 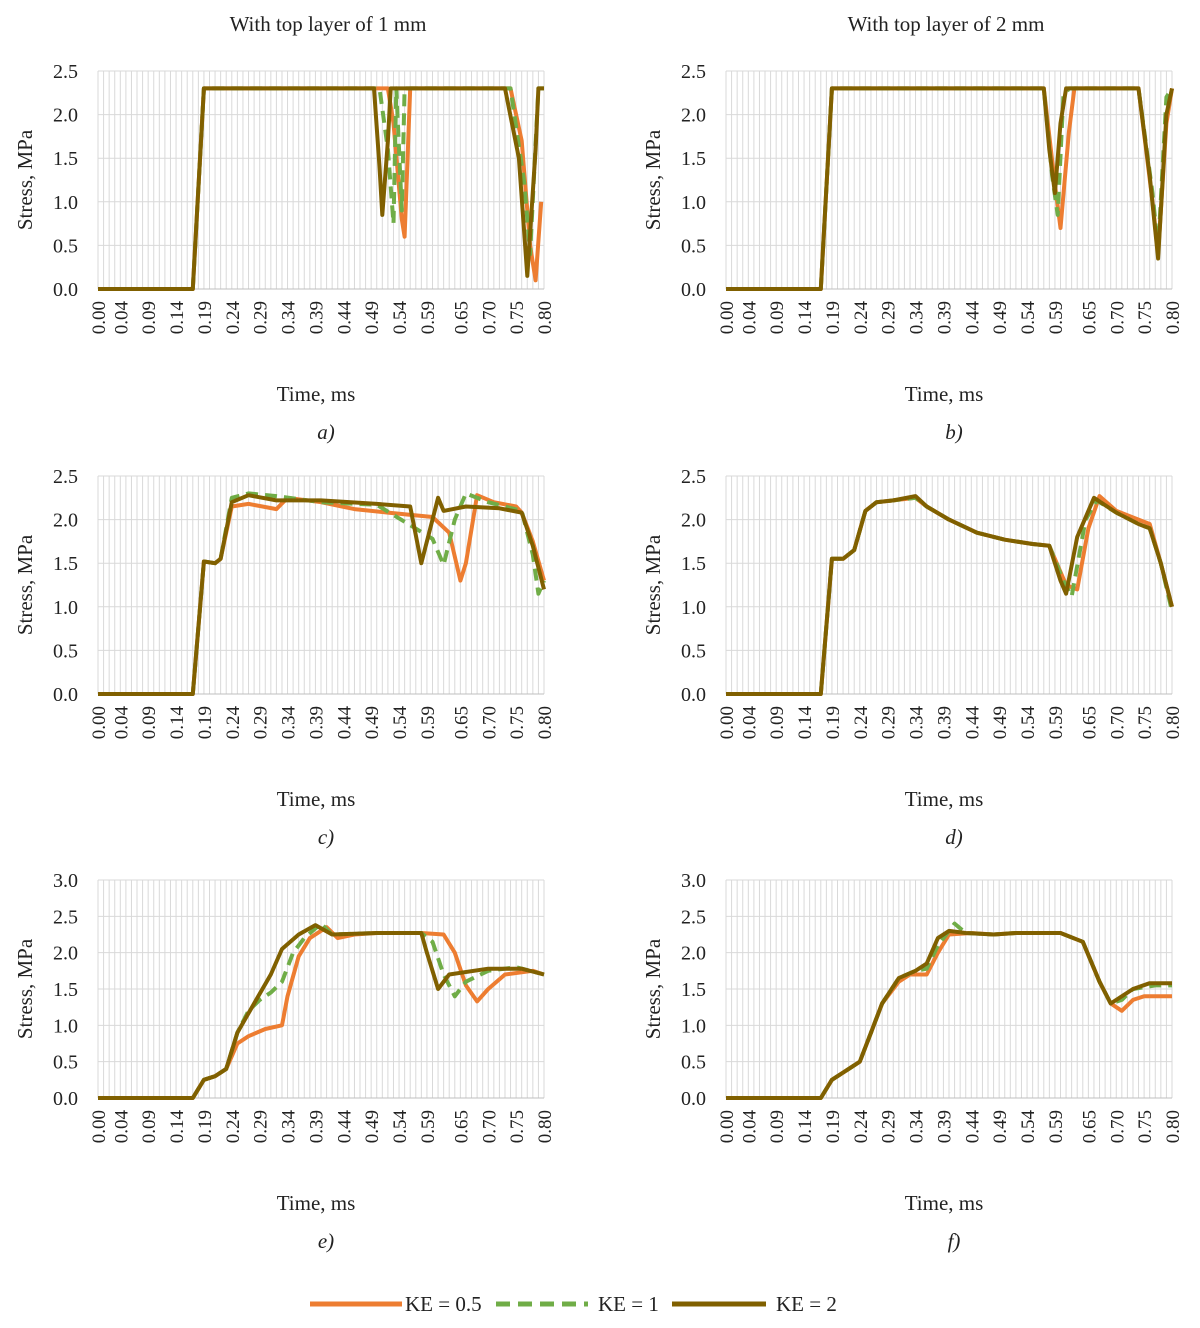 I want to click on legend-label: KE = 1, so click(x=628, y=1304).